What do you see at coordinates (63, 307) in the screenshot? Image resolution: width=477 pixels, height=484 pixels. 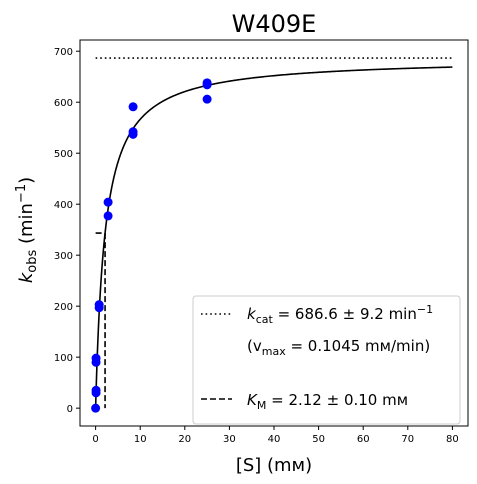 I see `y-tick-label: 200` at bounding box center [63, 307].